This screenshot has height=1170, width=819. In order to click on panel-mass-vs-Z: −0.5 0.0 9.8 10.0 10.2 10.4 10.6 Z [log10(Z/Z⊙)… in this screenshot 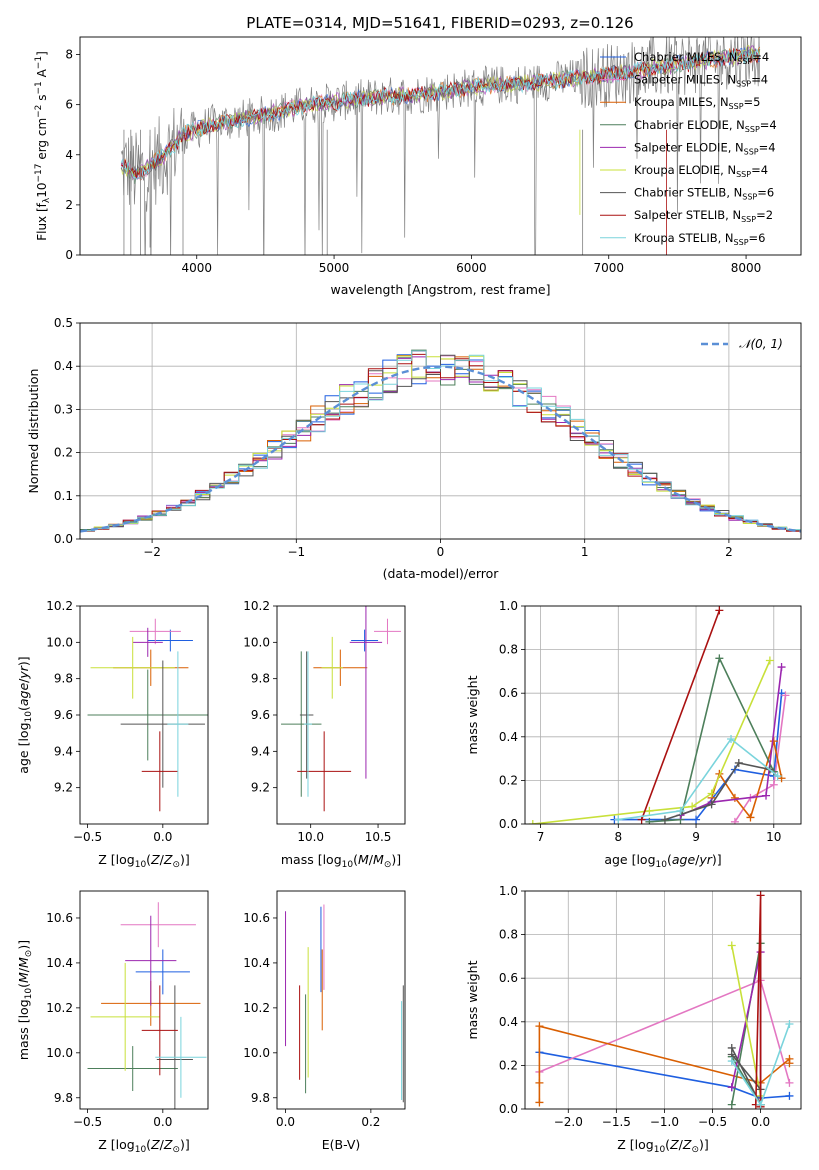, I will do `click(112, 1022)`.